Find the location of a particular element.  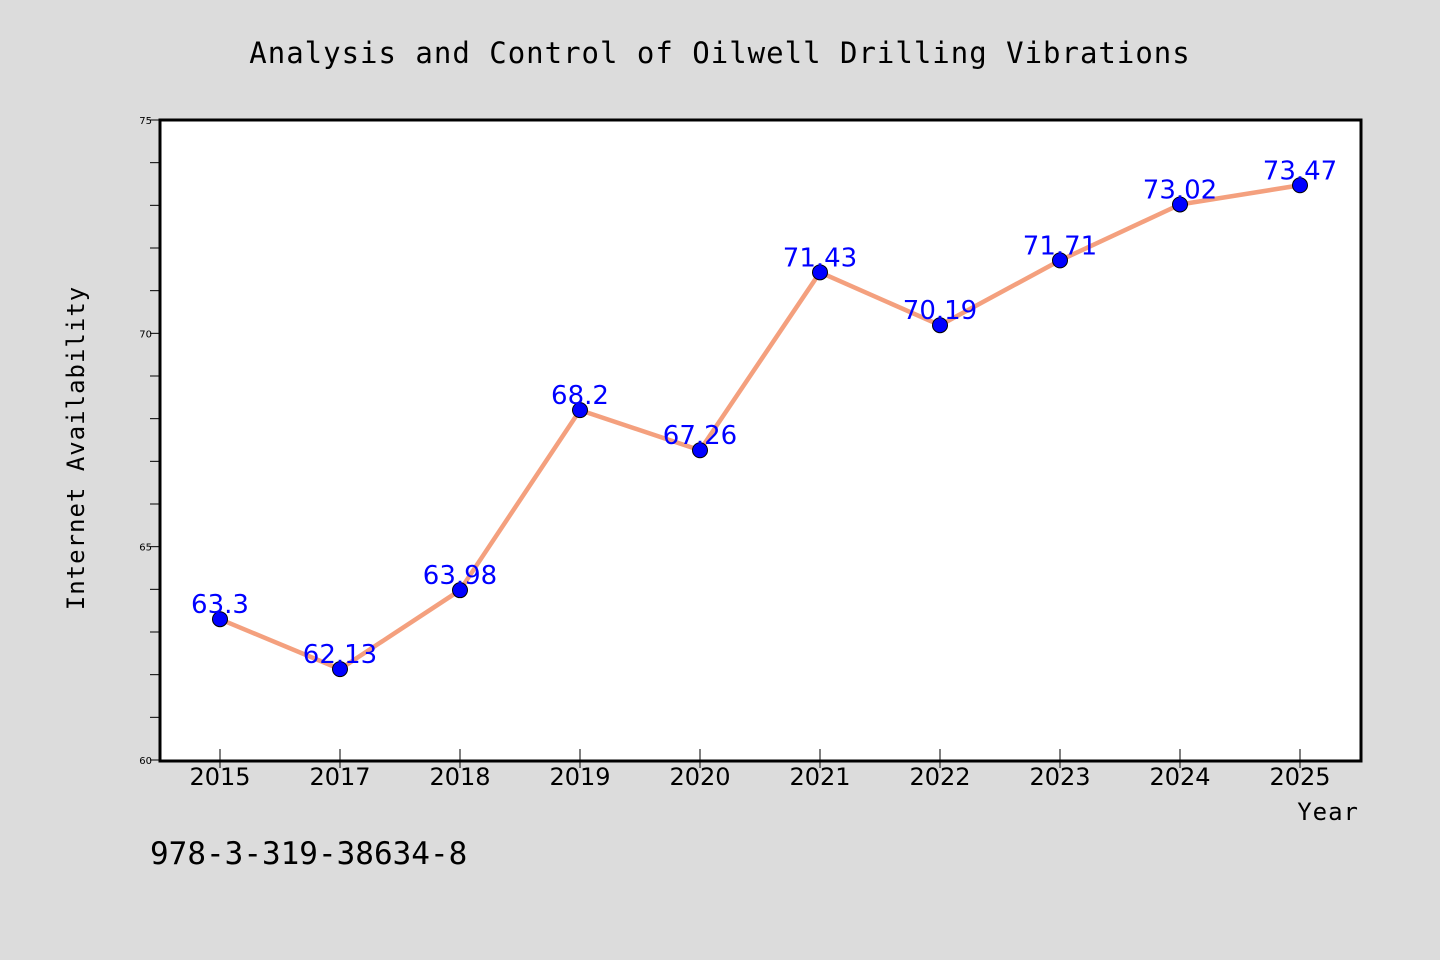

data-label: 73.47 is located at coordinates (1300, 171).